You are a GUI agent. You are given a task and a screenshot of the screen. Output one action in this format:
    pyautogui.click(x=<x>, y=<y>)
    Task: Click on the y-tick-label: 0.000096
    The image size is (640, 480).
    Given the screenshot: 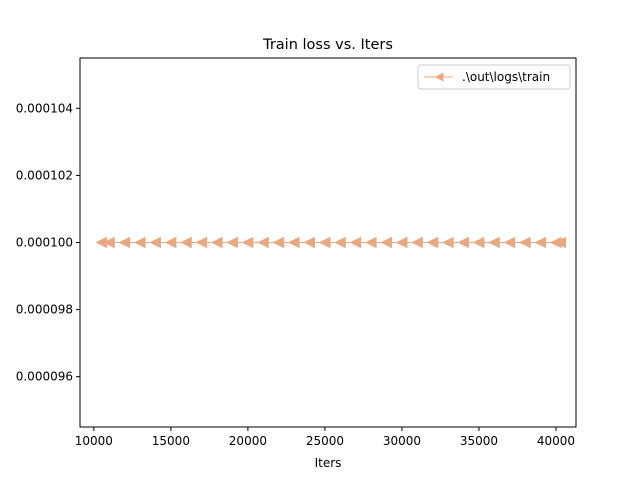 What is the action you would take?
    pyautogui.click(x=44, y=377)
    